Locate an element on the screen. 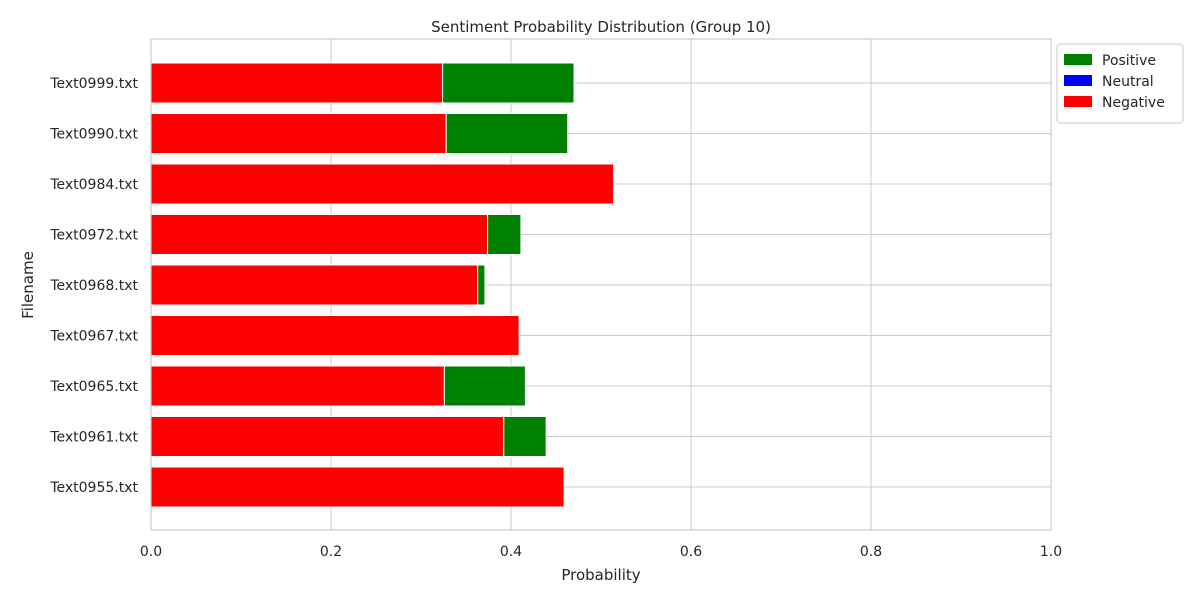  legend-label-neutral: Neutral is located at coordinates (1128, 82).